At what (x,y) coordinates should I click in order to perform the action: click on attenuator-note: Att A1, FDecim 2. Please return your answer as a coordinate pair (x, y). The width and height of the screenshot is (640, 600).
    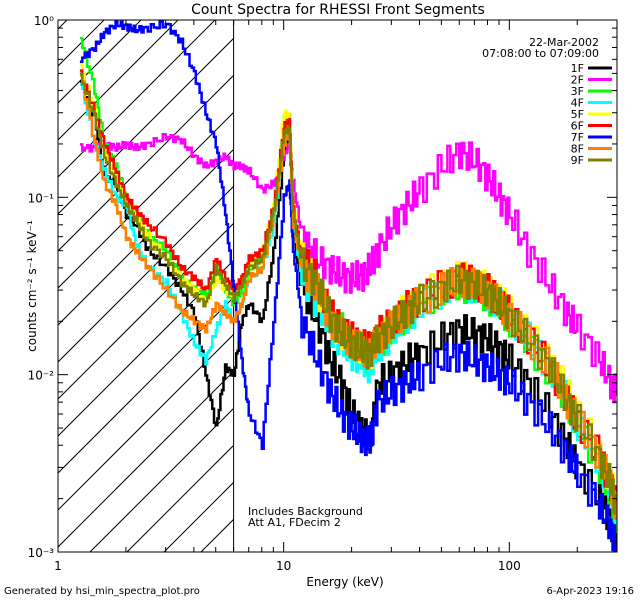
    Looking at the image, I should click on (294, 522).